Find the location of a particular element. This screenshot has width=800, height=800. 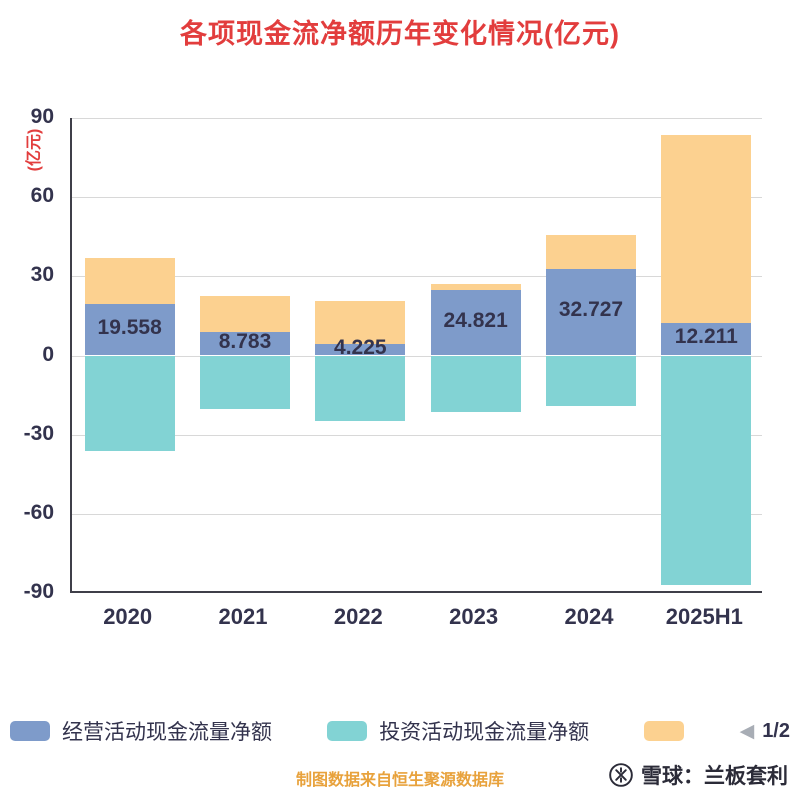

legend-item-label: 投资活动现金流量净额 is located at coordinates (484, 732).